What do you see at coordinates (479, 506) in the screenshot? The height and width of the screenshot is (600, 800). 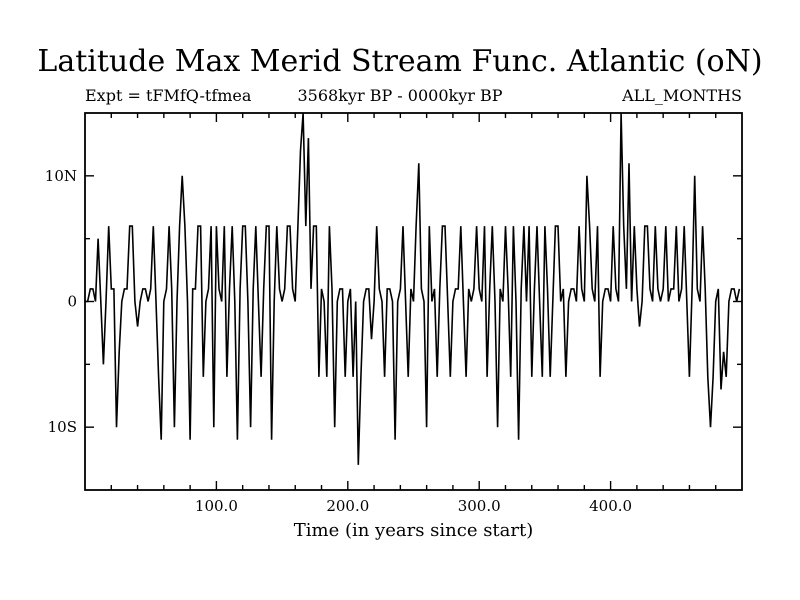 I see `x-tick-label: 300.0` at bounding box center [479, 506].